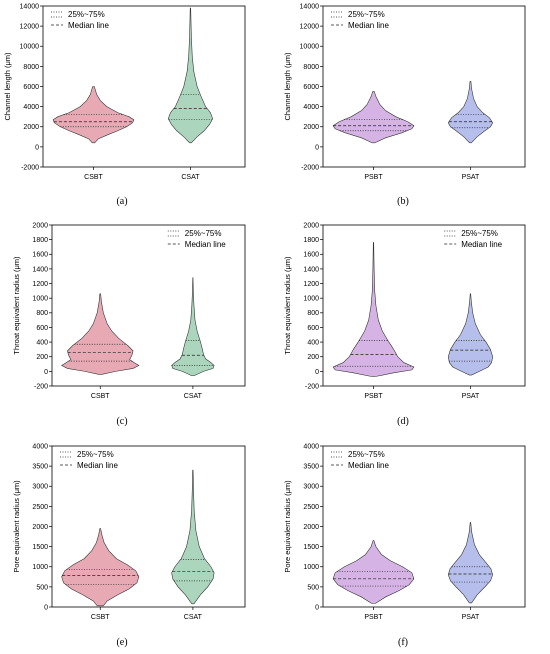 This screenshot has height=654, width=550. Describe the element at coordinates (7, 86) in the screenshot. I see `y-axis-label: Channel length (μm)` at that location.